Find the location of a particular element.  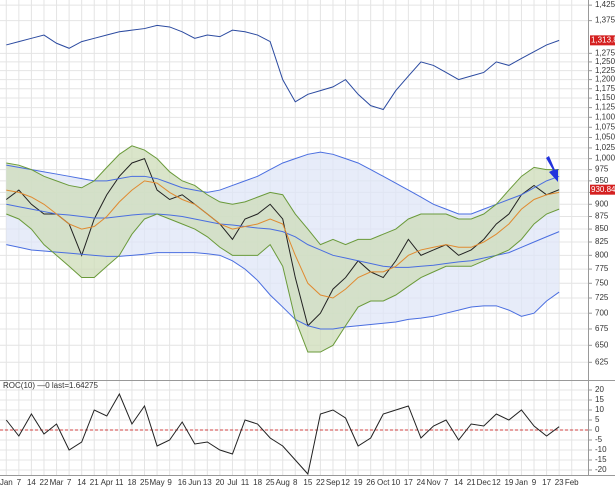

x-tick-label: Sep is located at coordinates (333, 482).